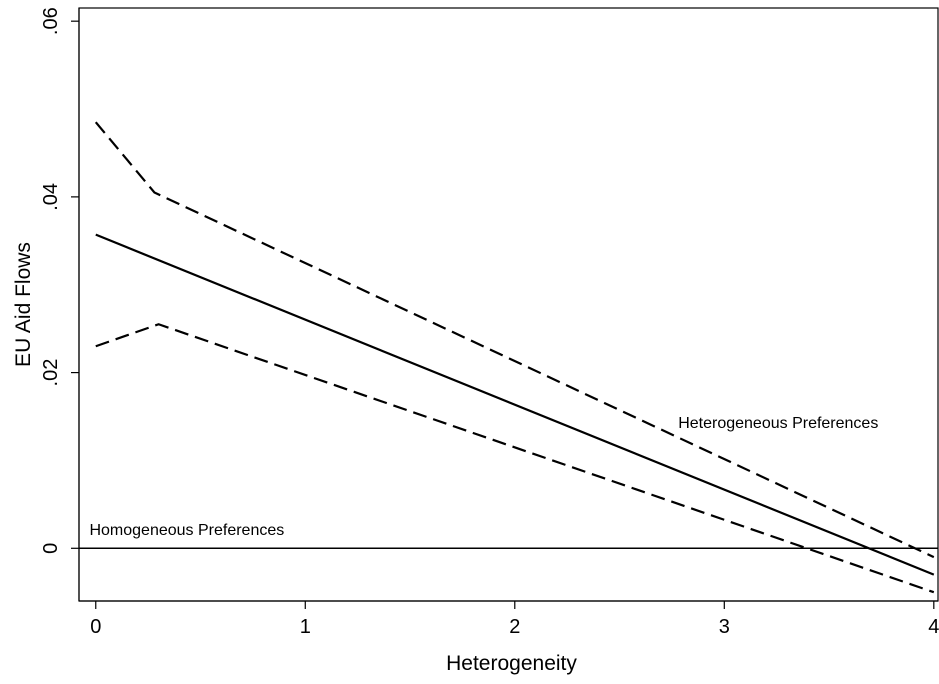  I want to click on x-tick-label: 0, so click(95, 627).